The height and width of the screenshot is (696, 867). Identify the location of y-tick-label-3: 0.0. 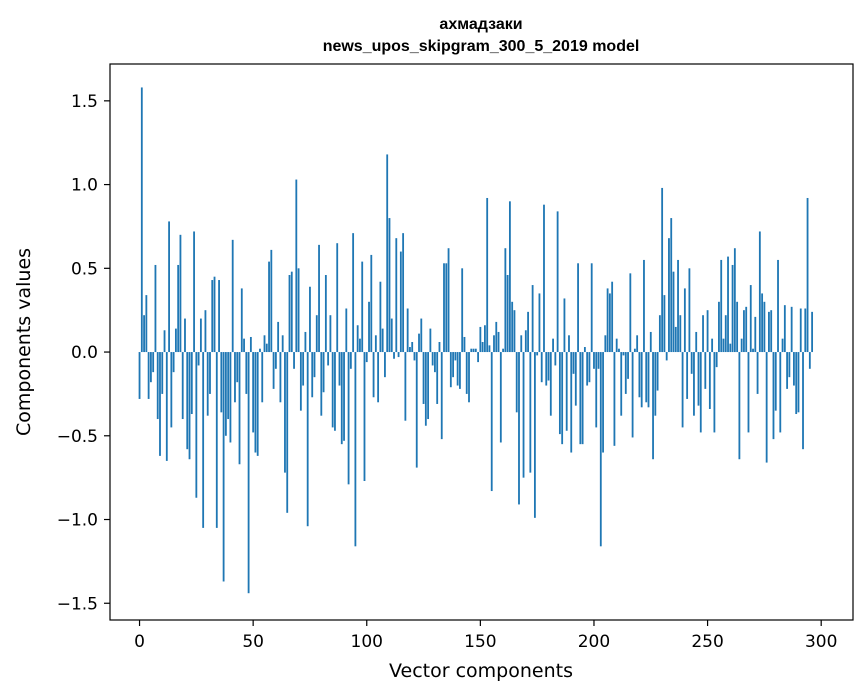
(84, 353).